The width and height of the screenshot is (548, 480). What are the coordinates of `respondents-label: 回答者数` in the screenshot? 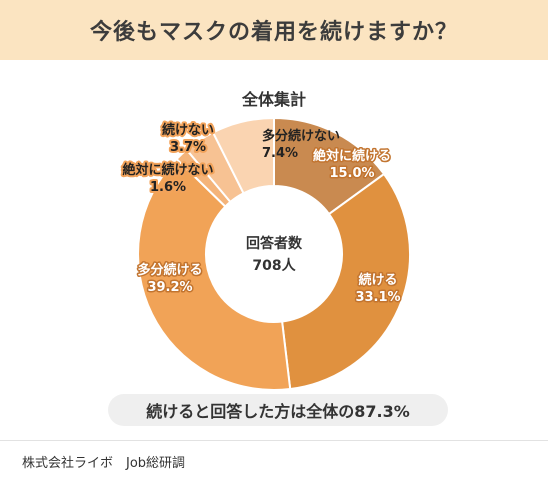 It's located at (274, 243).